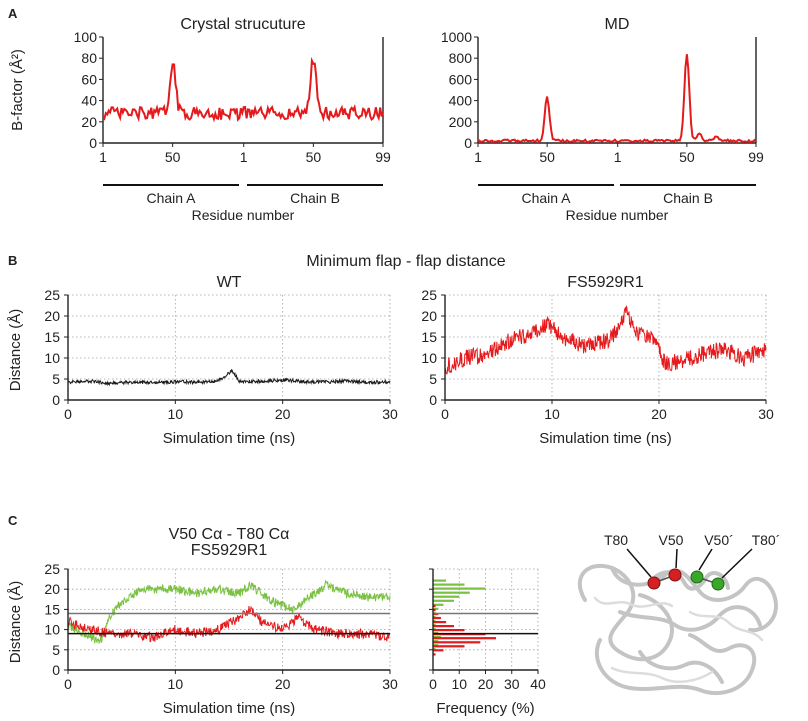 Image resolution: width=808 pixels, height=721 pixels. I want to click on chain-b-label-right: Chain B, so click(688, 198).